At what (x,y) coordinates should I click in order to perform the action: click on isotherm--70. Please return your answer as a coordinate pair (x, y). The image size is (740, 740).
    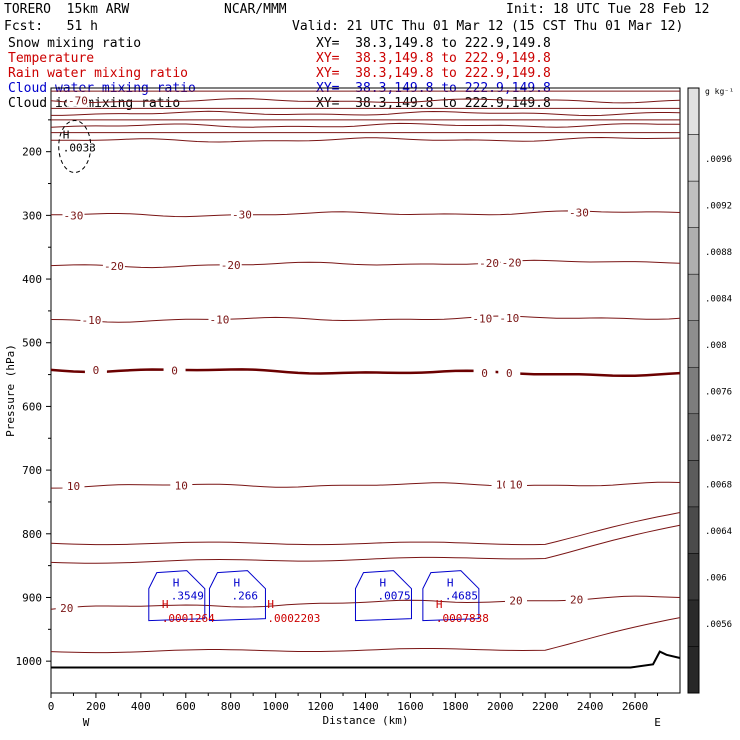
    Looking at the image, I should click on (365, 101).